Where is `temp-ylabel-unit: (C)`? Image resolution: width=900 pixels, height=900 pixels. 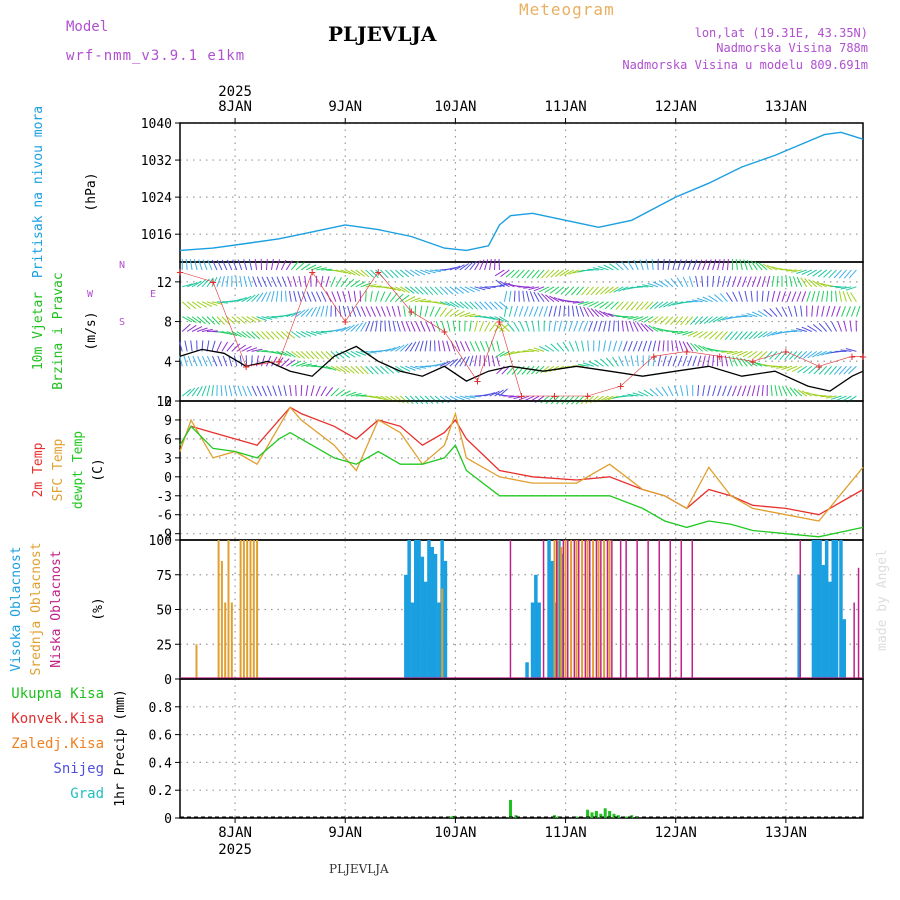 temp-ylabel-unit: (C) is located at coordinates (98, 469).